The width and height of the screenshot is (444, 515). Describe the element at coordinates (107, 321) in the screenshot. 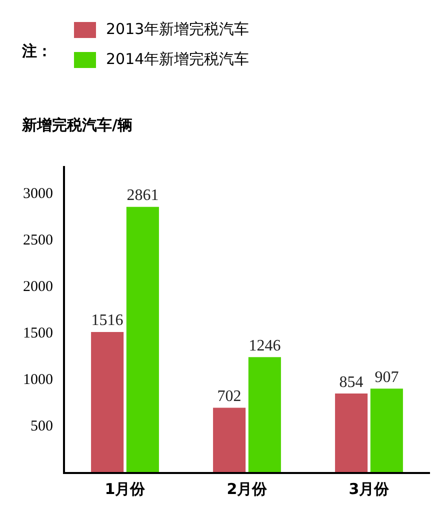

I see `data-label: 1516` at that location.